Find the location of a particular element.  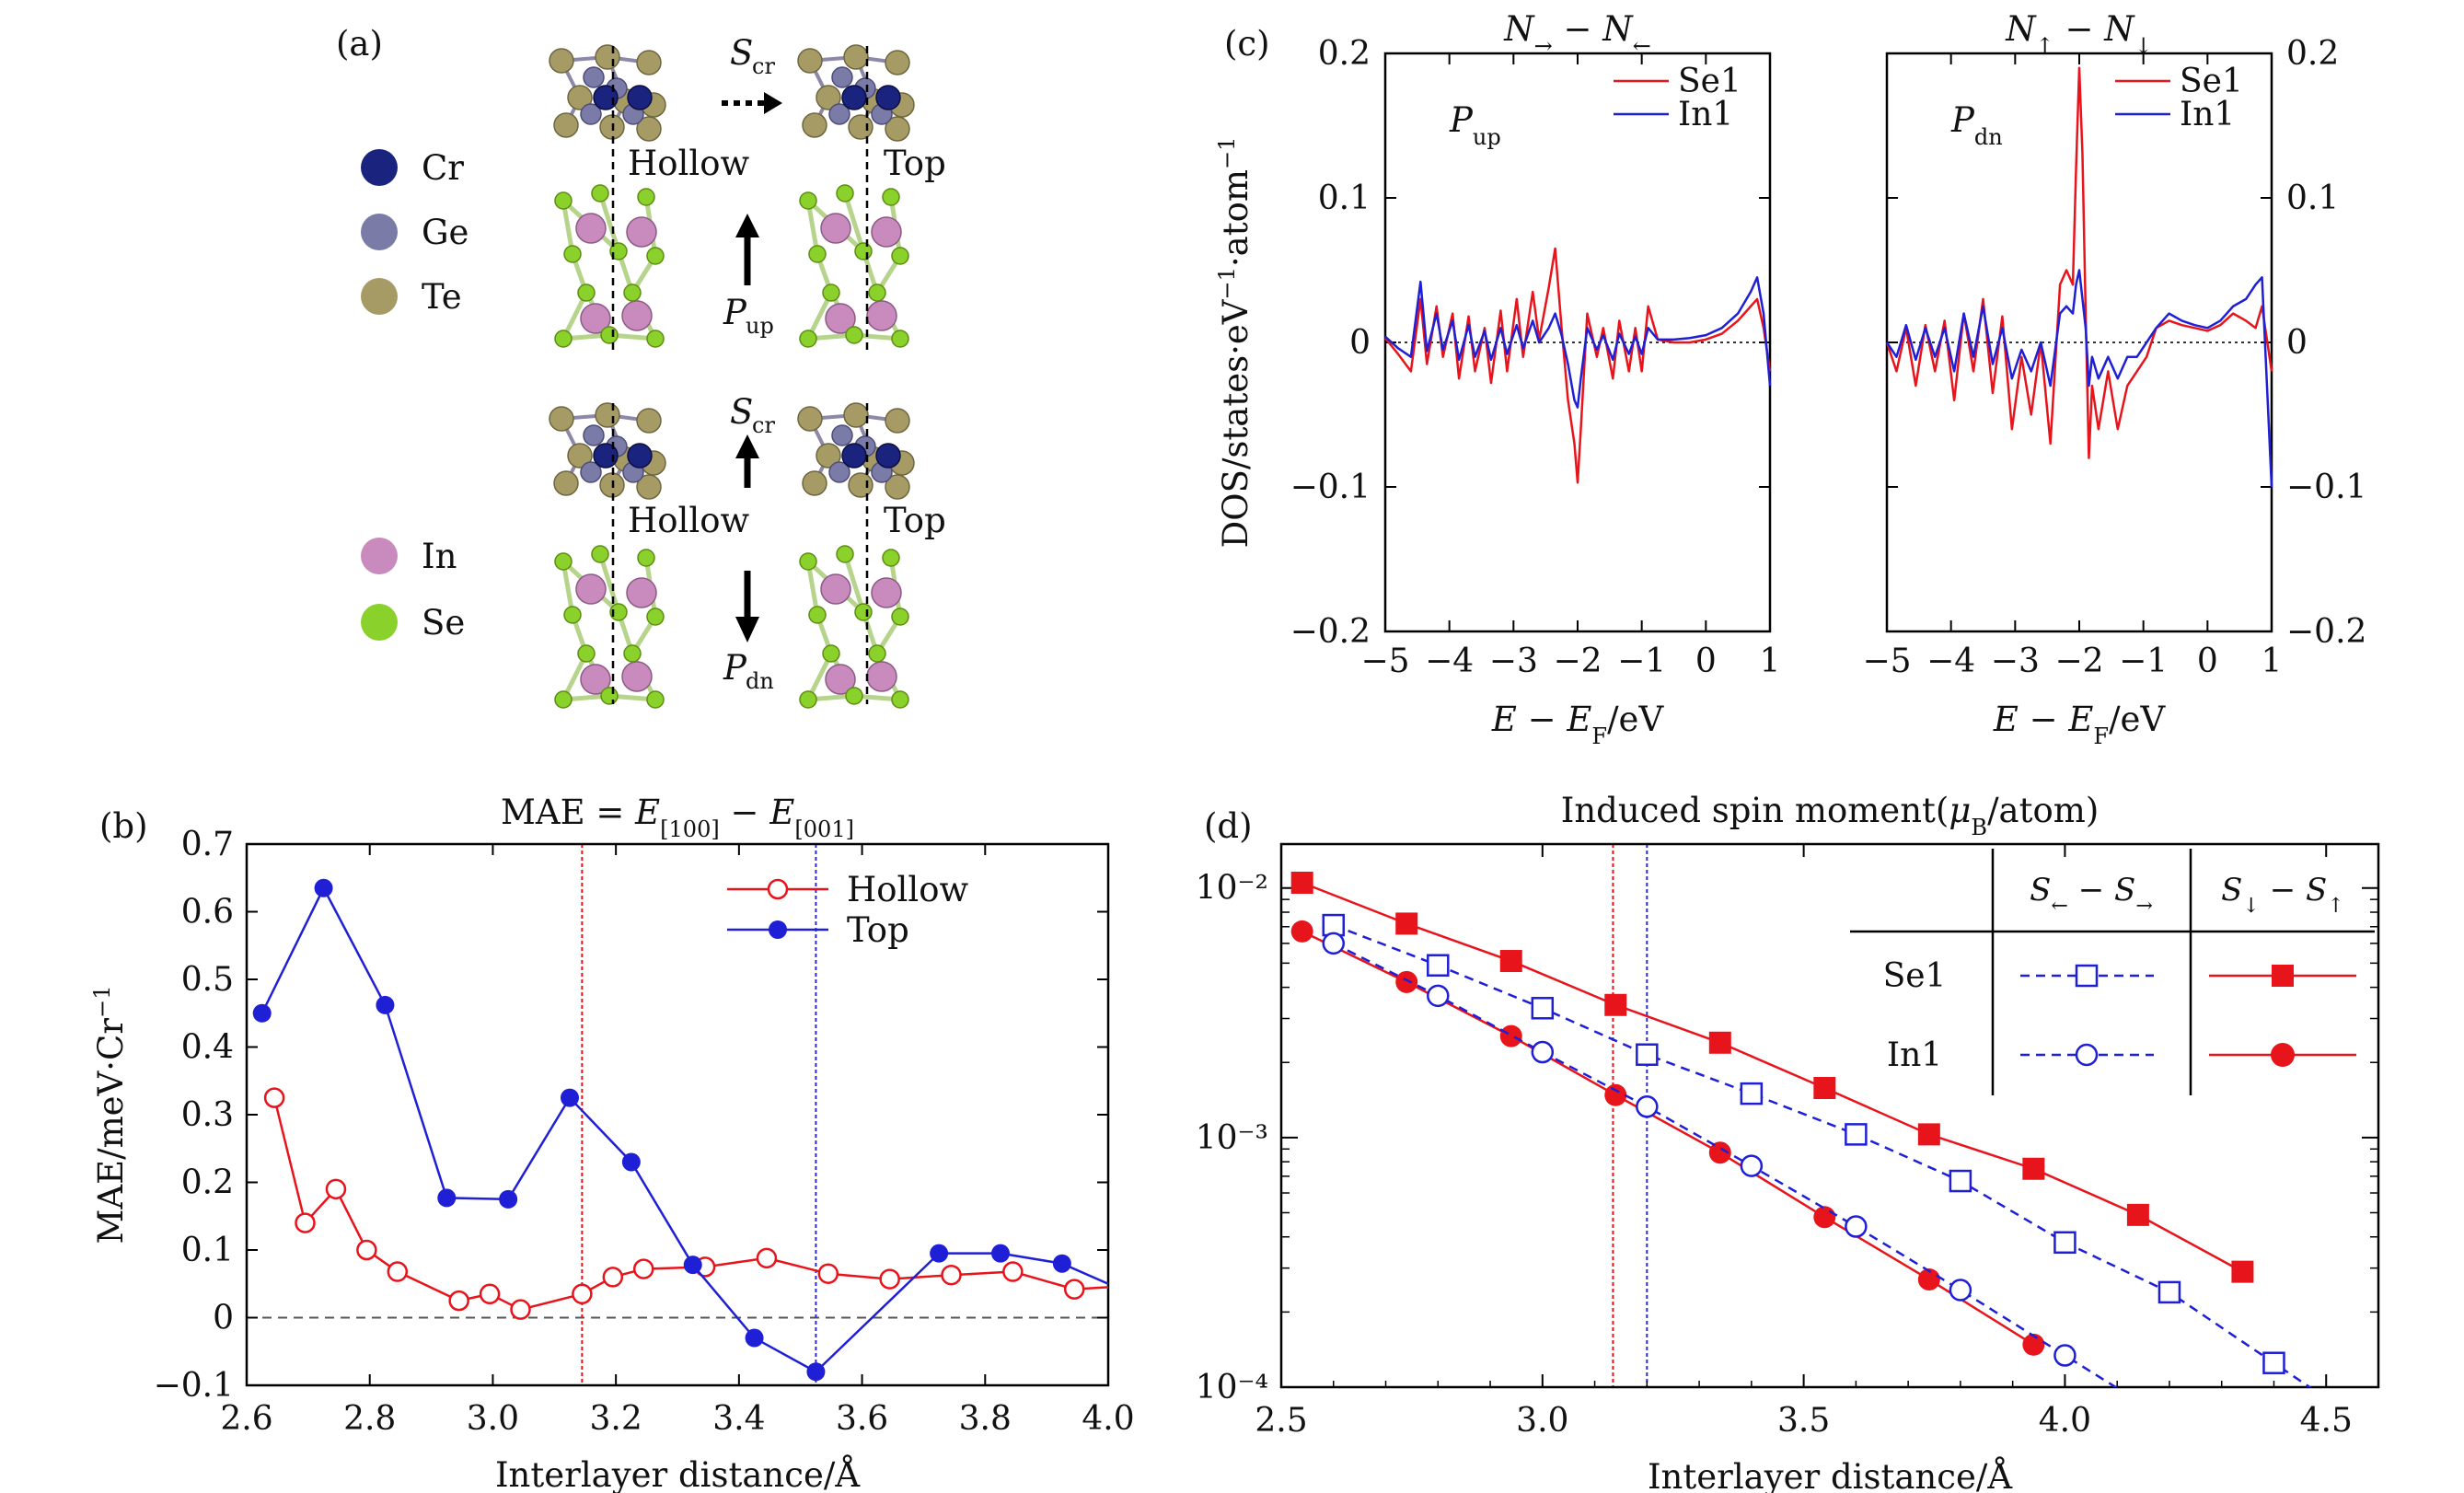

y-tick-label: 0.2 is located at coordinates (208, 1183).